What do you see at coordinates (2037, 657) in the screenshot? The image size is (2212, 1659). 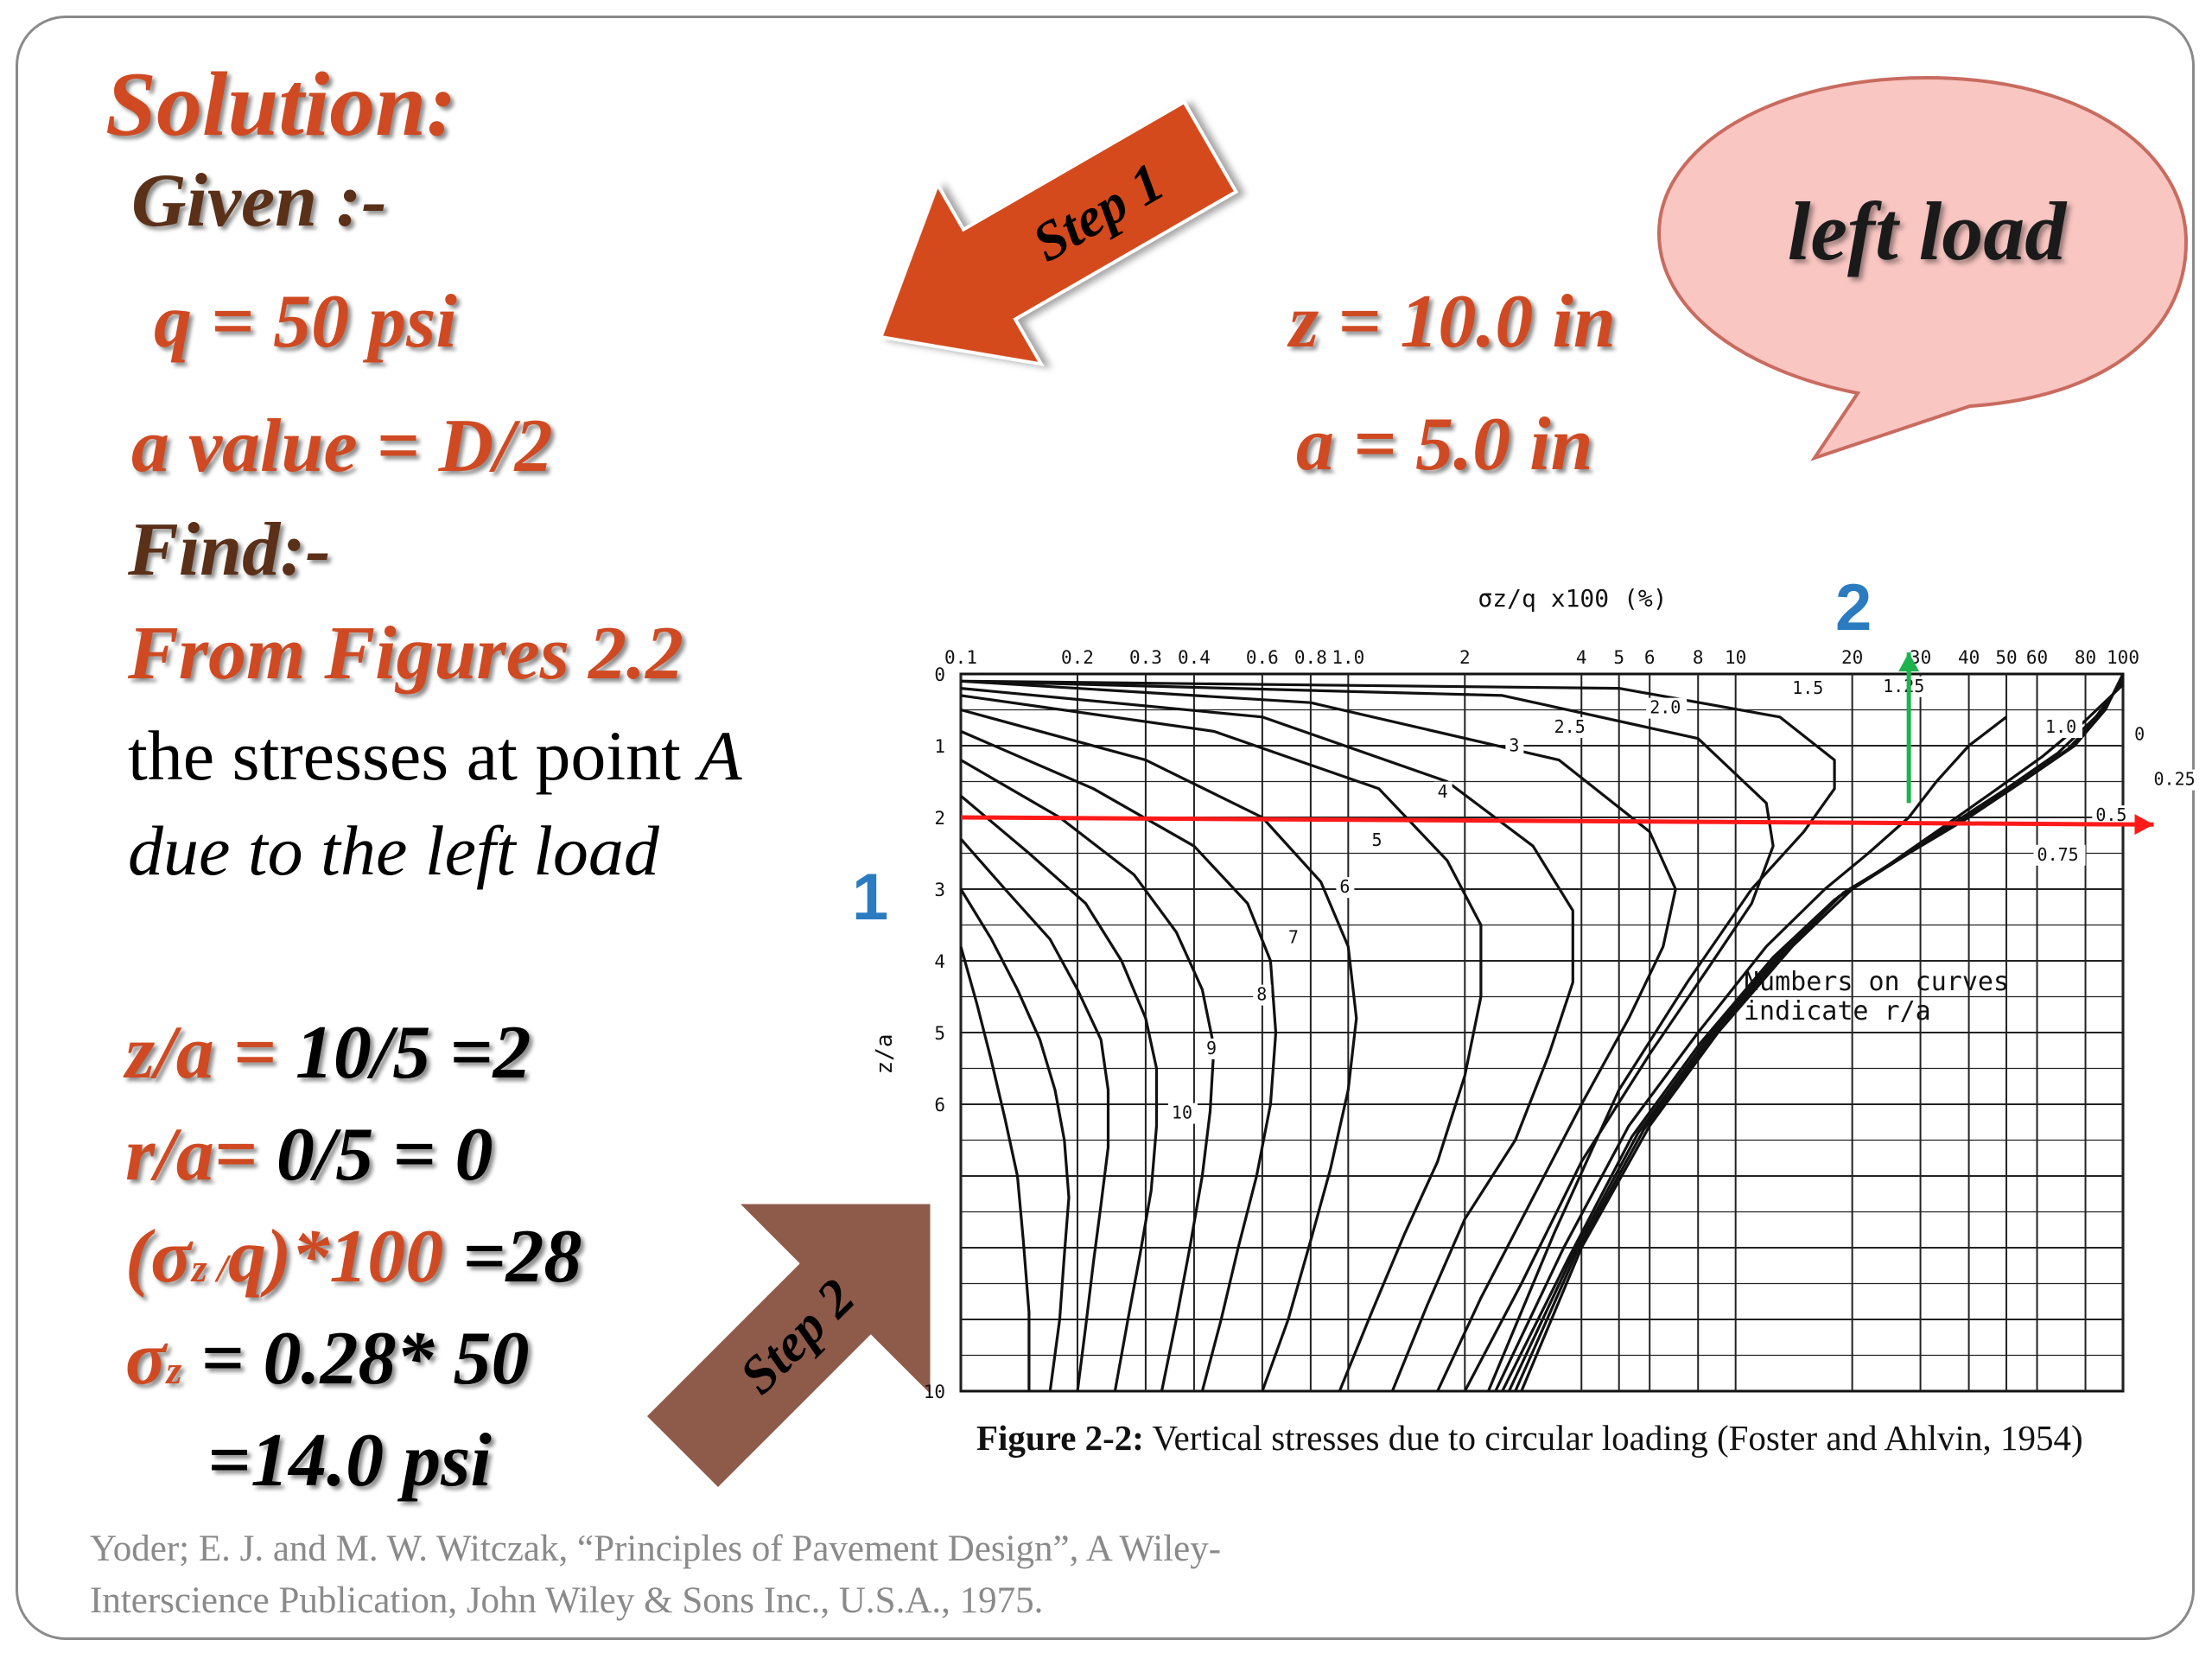 I see `x-tick-label: 60` at bounding box center [2037, 657].